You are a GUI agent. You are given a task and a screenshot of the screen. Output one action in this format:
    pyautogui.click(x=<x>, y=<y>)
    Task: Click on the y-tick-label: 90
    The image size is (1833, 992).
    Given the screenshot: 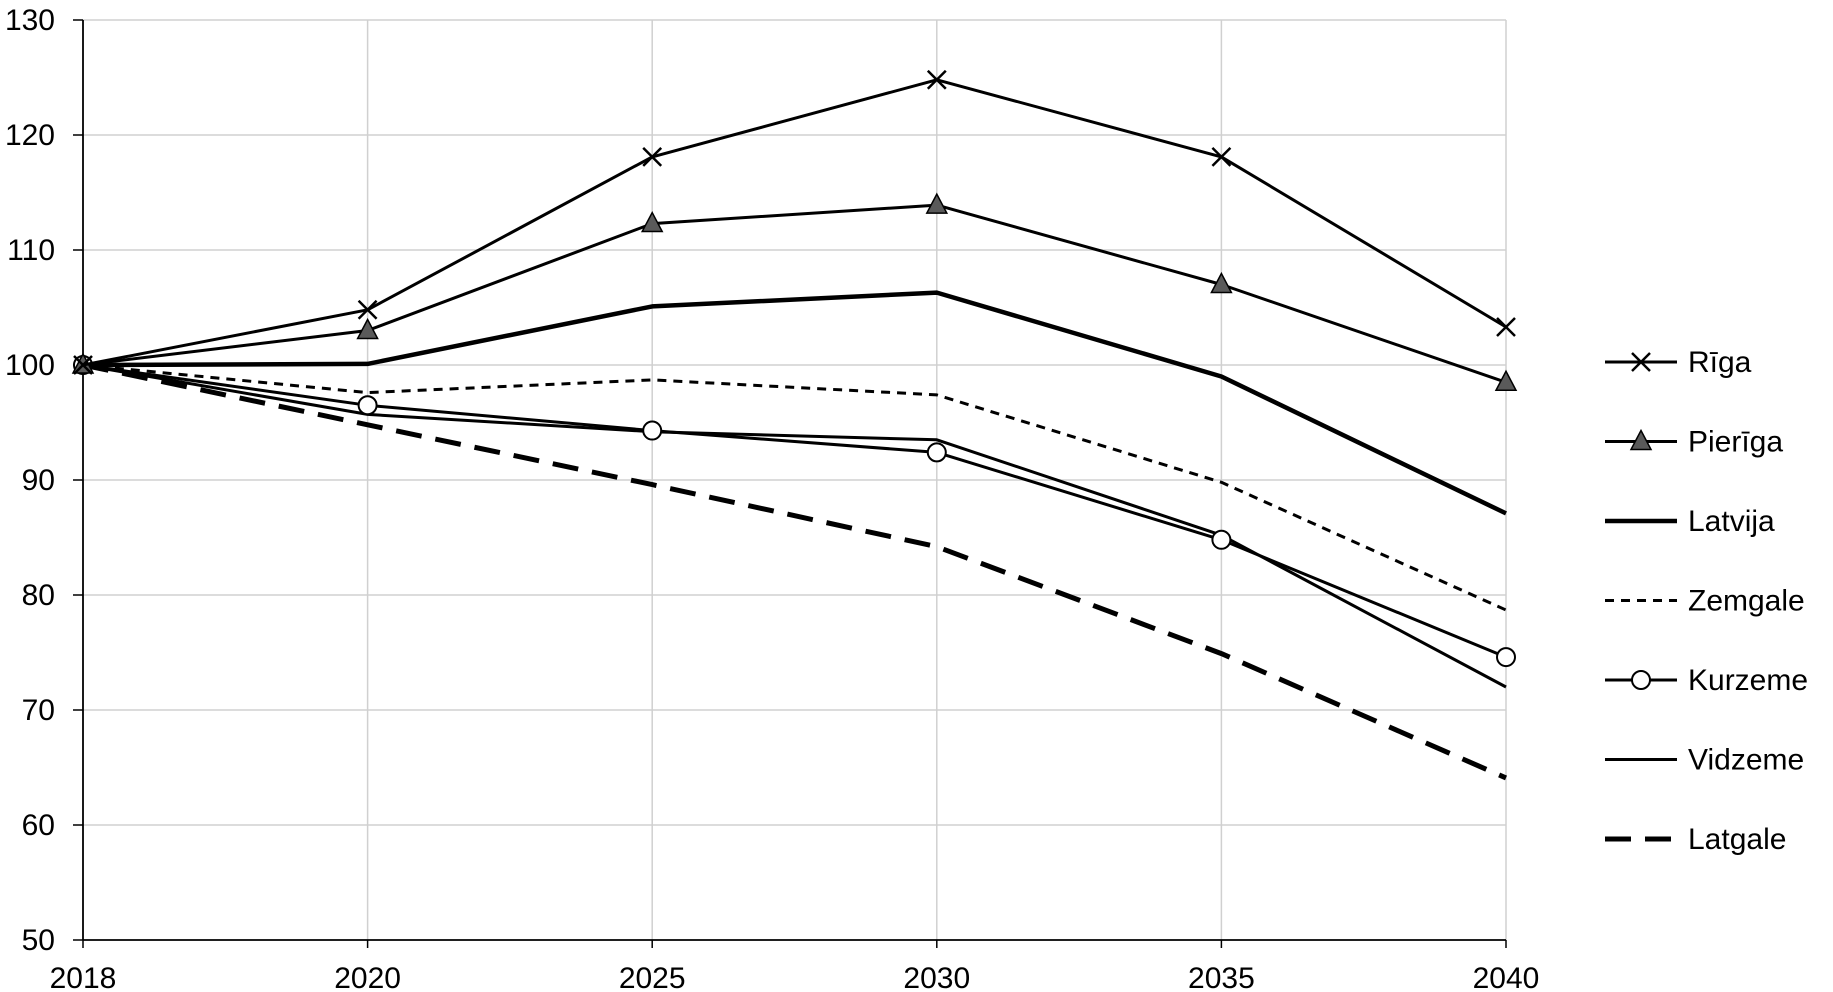 What is the action you would take?
    pyautogui.click(x=38, y=480)
    